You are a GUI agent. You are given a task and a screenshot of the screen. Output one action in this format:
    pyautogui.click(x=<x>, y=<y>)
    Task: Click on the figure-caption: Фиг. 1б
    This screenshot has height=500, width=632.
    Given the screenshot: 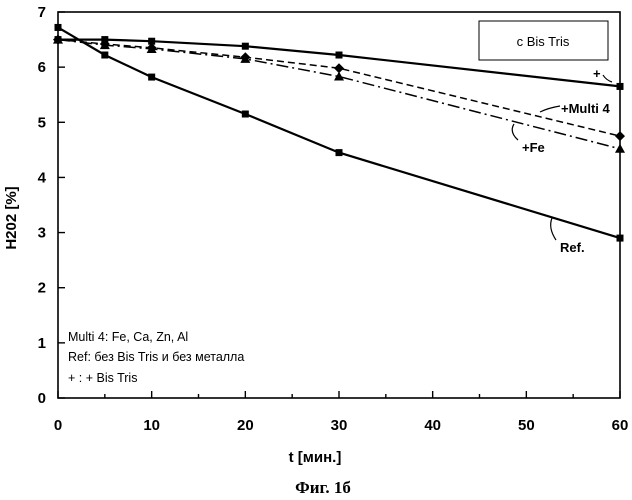 What is the action you would take?
    pyautogui.click(x=323, y=487)
    